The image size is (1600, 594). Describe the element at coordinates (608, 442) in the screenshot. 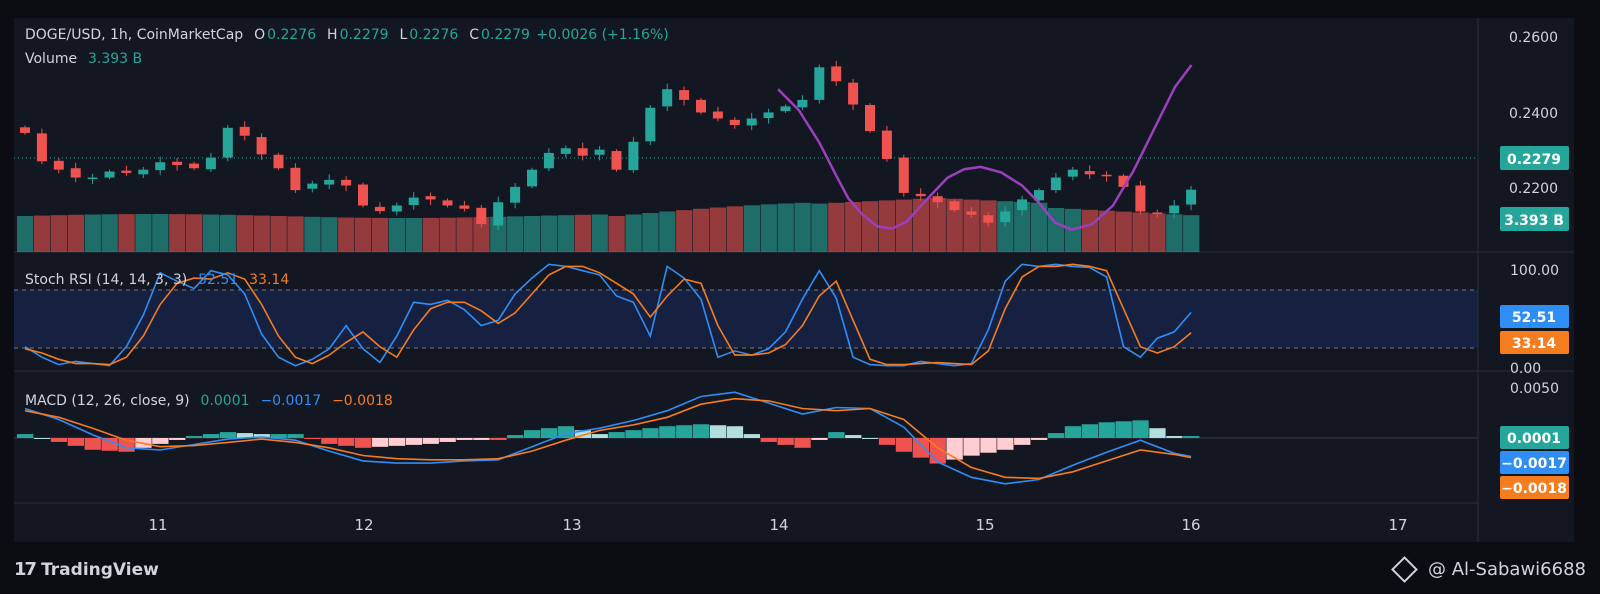

I see `macd-histogram` at that location.